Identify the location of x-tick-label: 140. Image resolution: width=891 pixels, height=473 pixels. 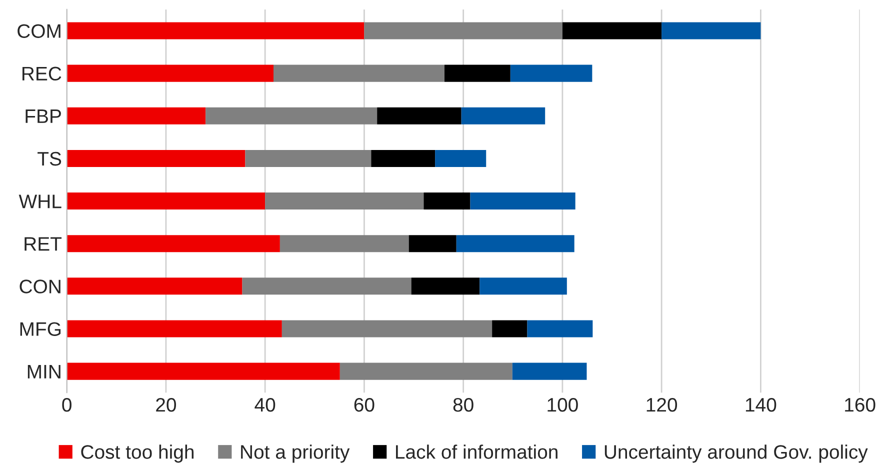
(761, 405).